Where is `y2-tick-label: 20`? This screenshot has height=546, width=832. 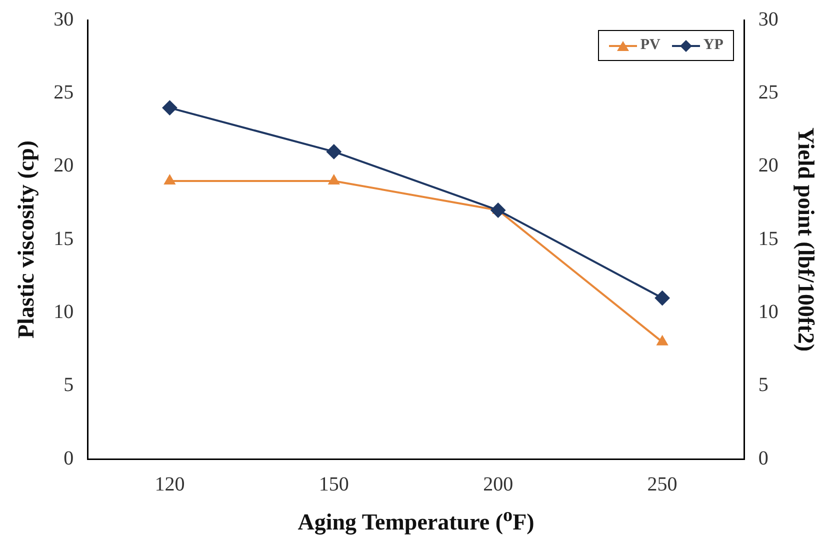
y2-tick-label: 20 is located at coordinates (768, 165).